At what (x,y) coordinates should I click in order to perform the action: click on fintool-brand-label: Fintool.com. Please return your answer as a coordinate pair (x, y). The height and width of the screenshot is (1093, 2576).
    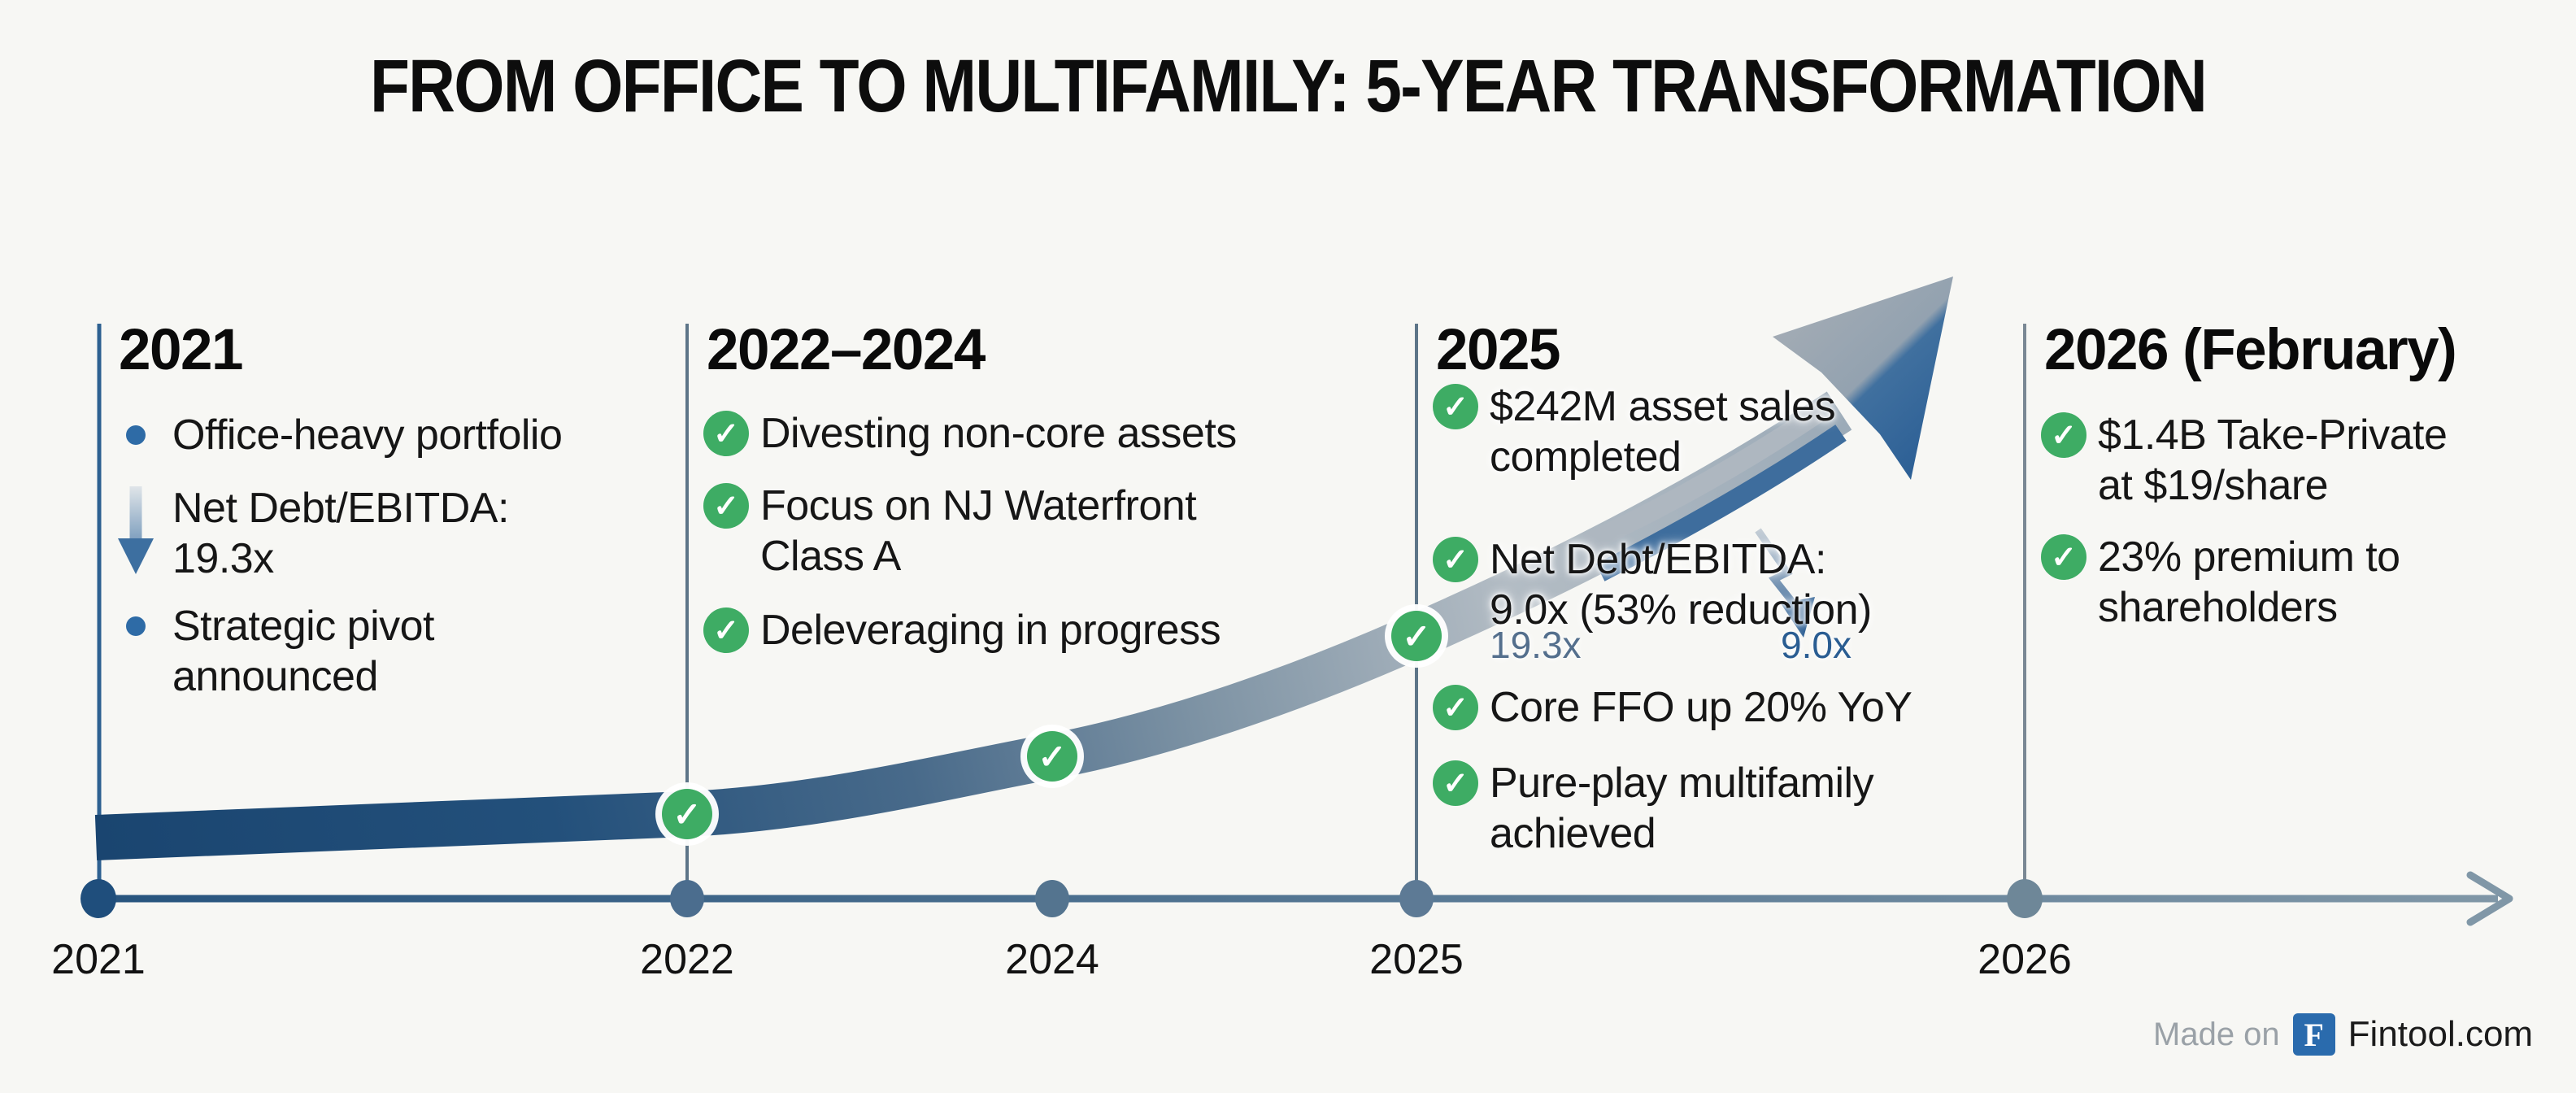
    Looking at the image, I should click on (2441, 1034).